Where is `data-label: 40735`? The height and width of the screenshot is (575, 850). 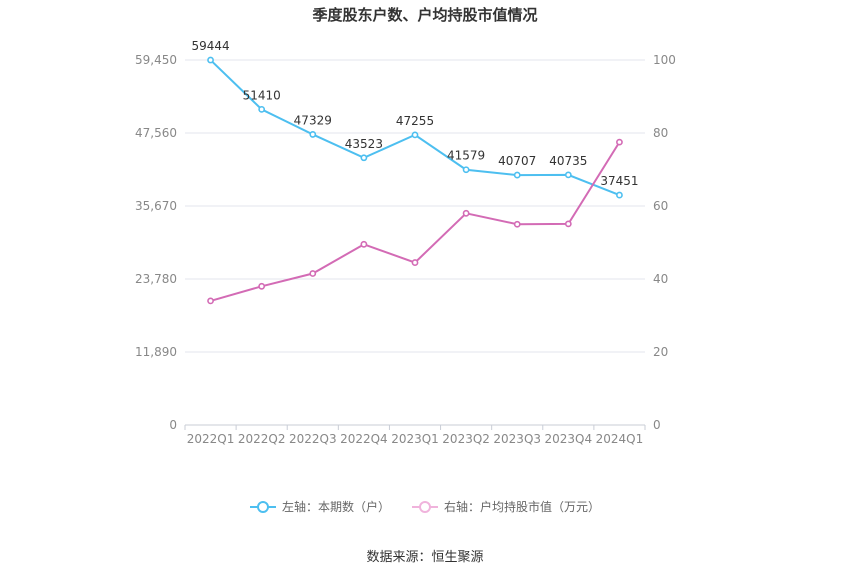 data-label: 40735 is located at coordinates (568, 161).